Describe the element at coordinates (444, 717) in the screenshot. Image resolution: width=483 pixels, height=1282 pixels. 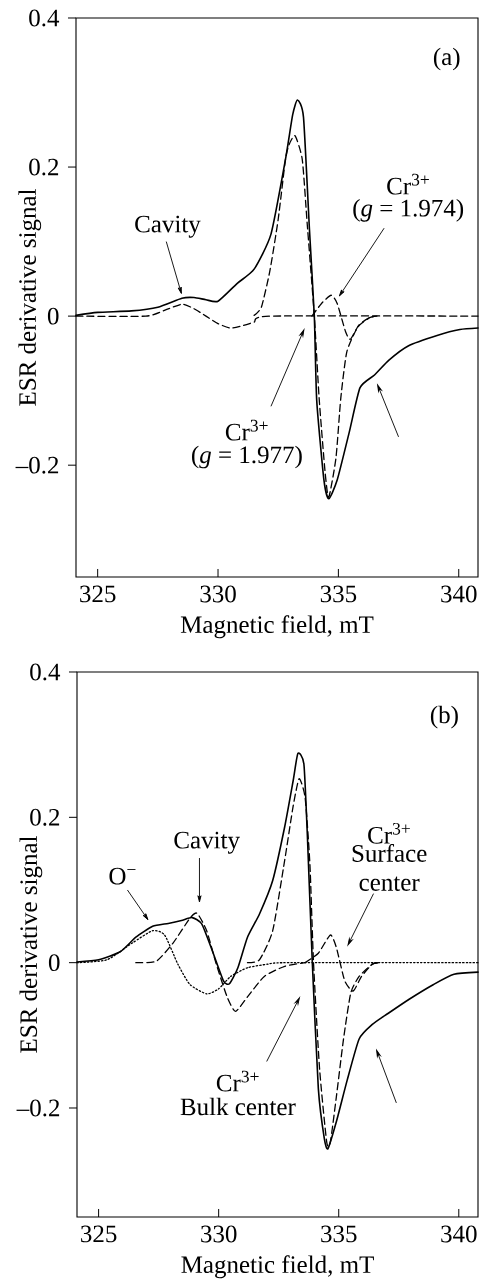
I see `annotation: (b)` at that location.